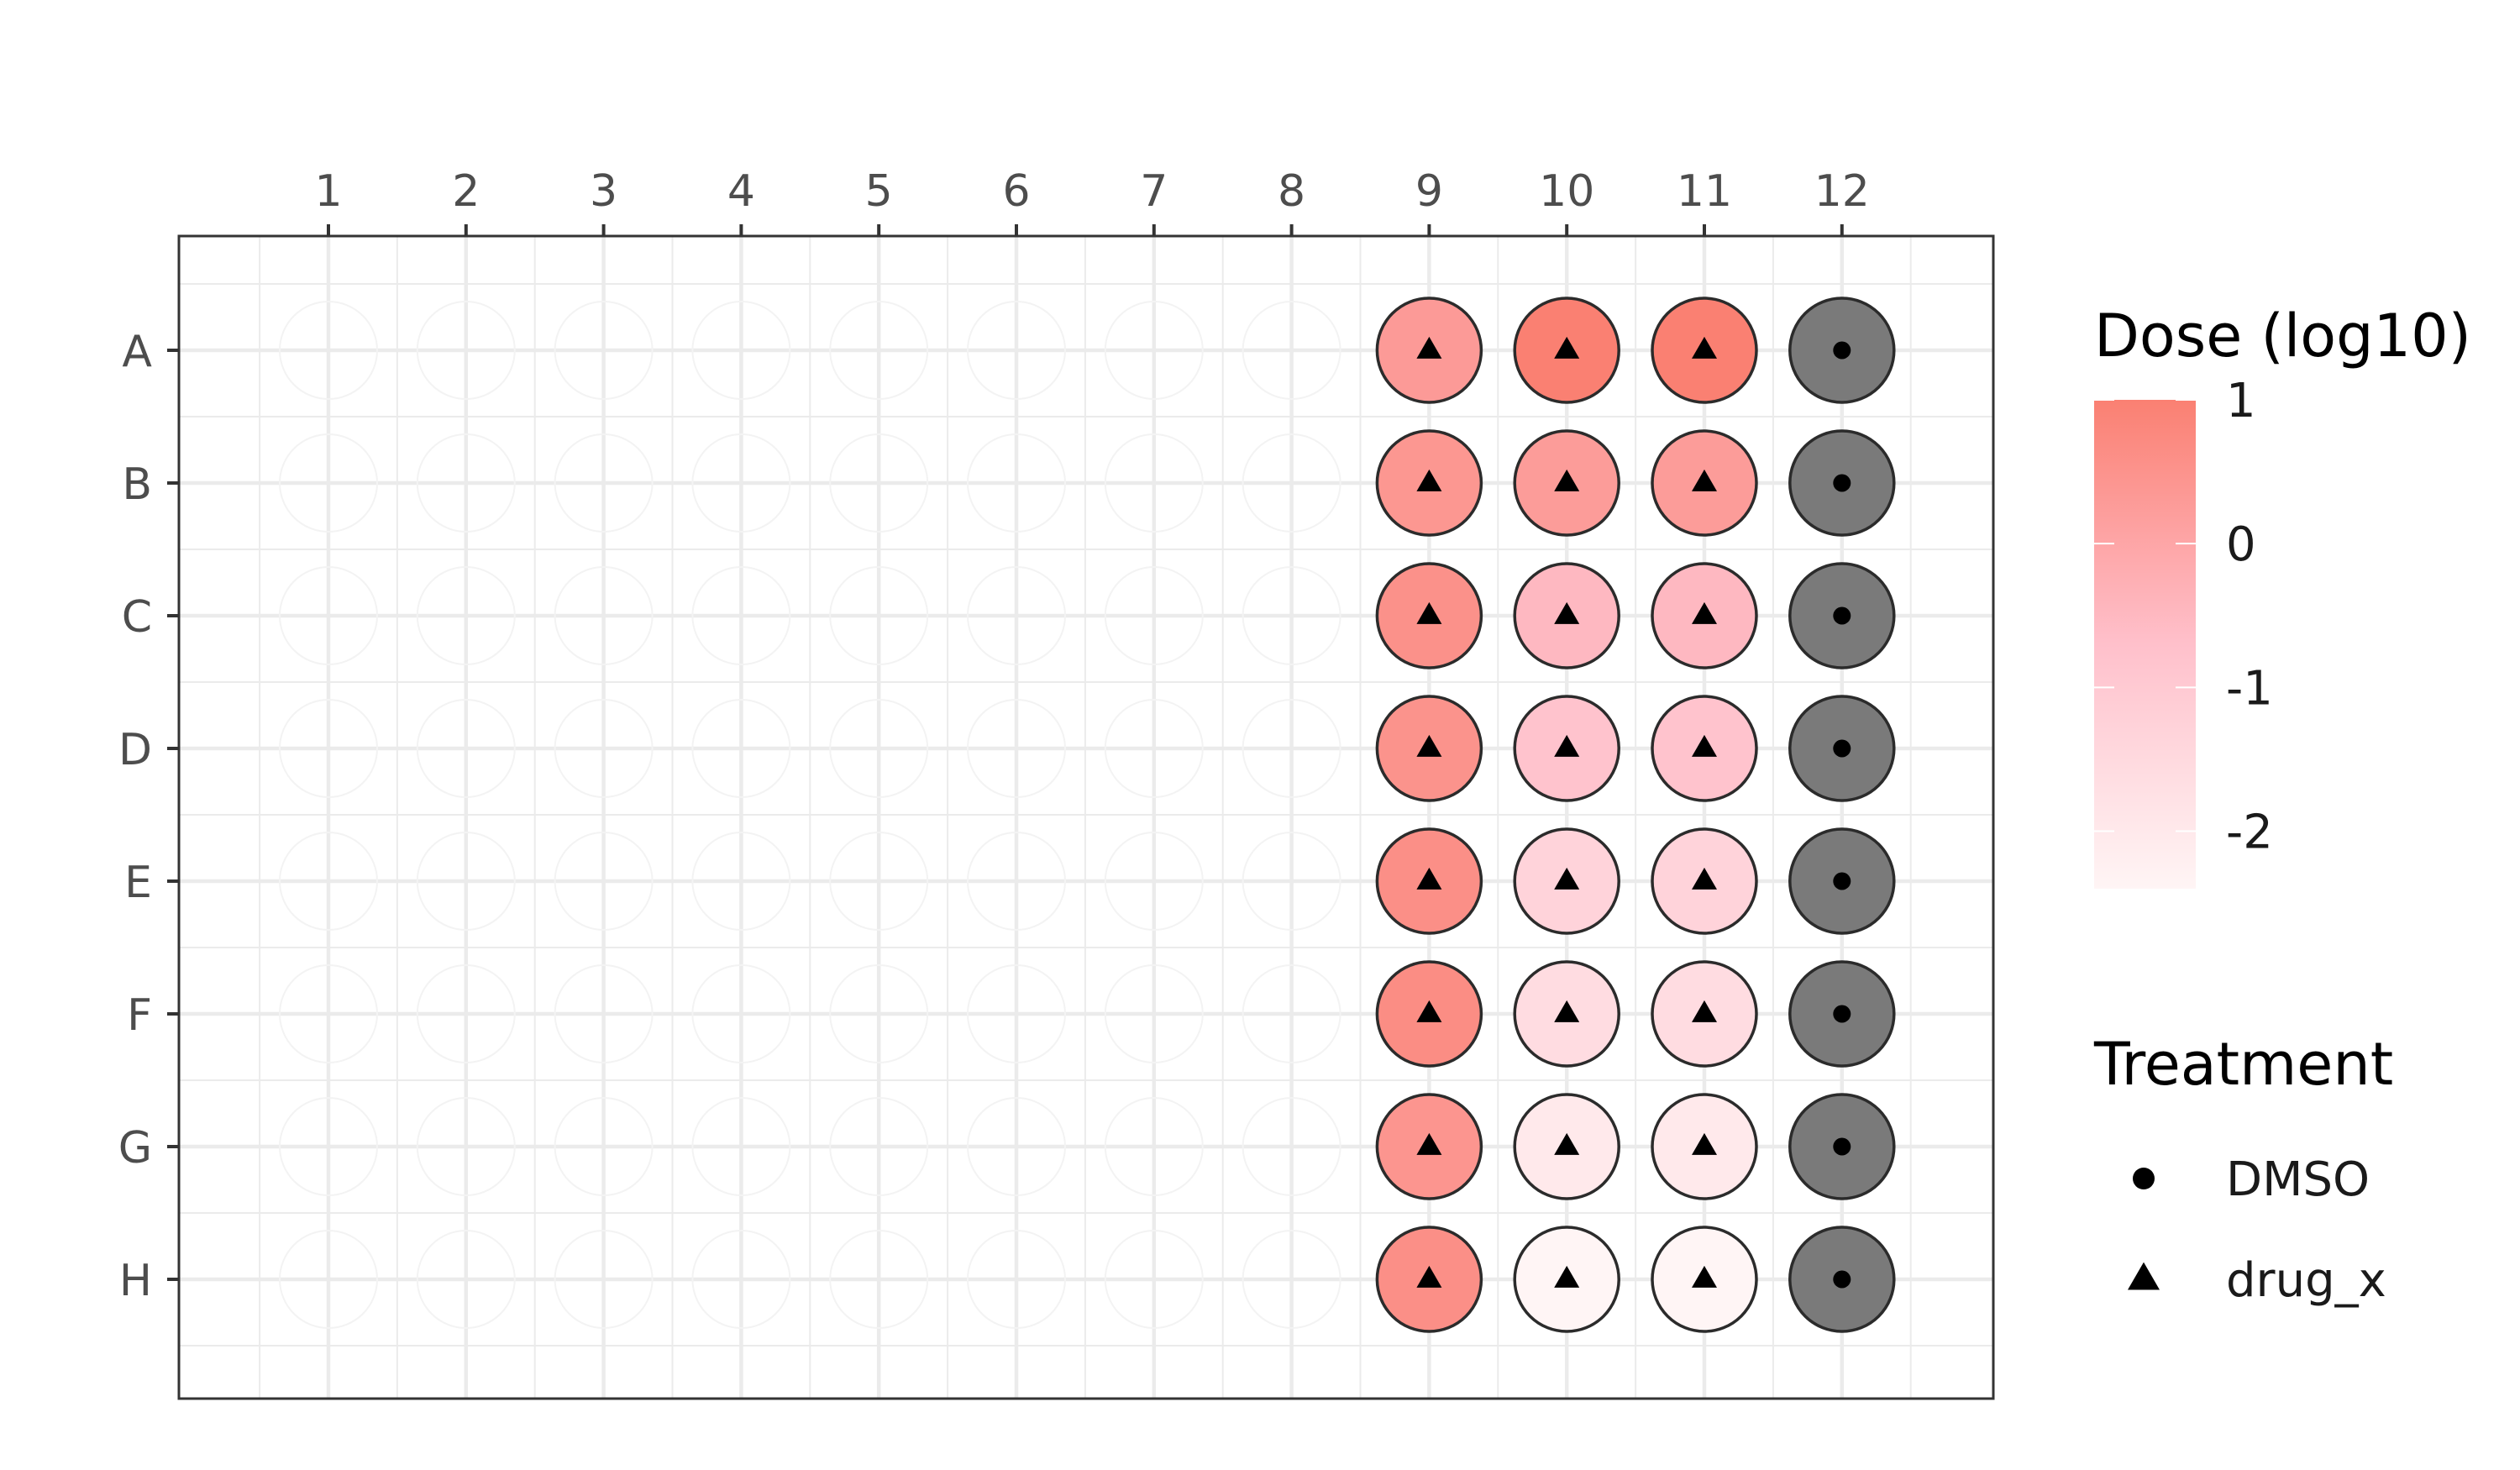 The width and height of the screenshot is (2520, 1470). I want to click on x-tick-label: 10, so click(1566, 191).